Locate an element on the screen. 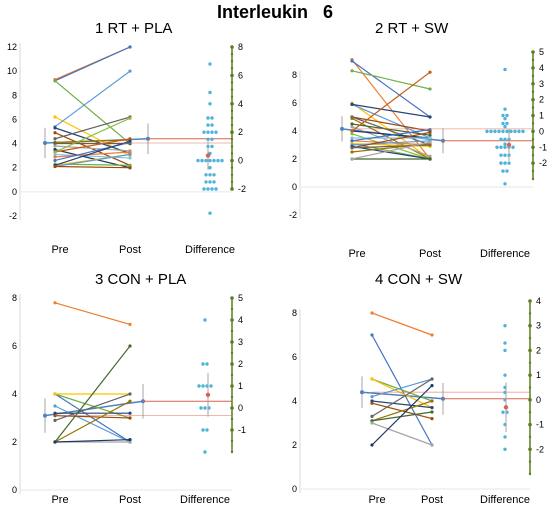 The height and width of the screenshot is (513, 550). y-tick-label: 6 is located at coordinates (294, 103).